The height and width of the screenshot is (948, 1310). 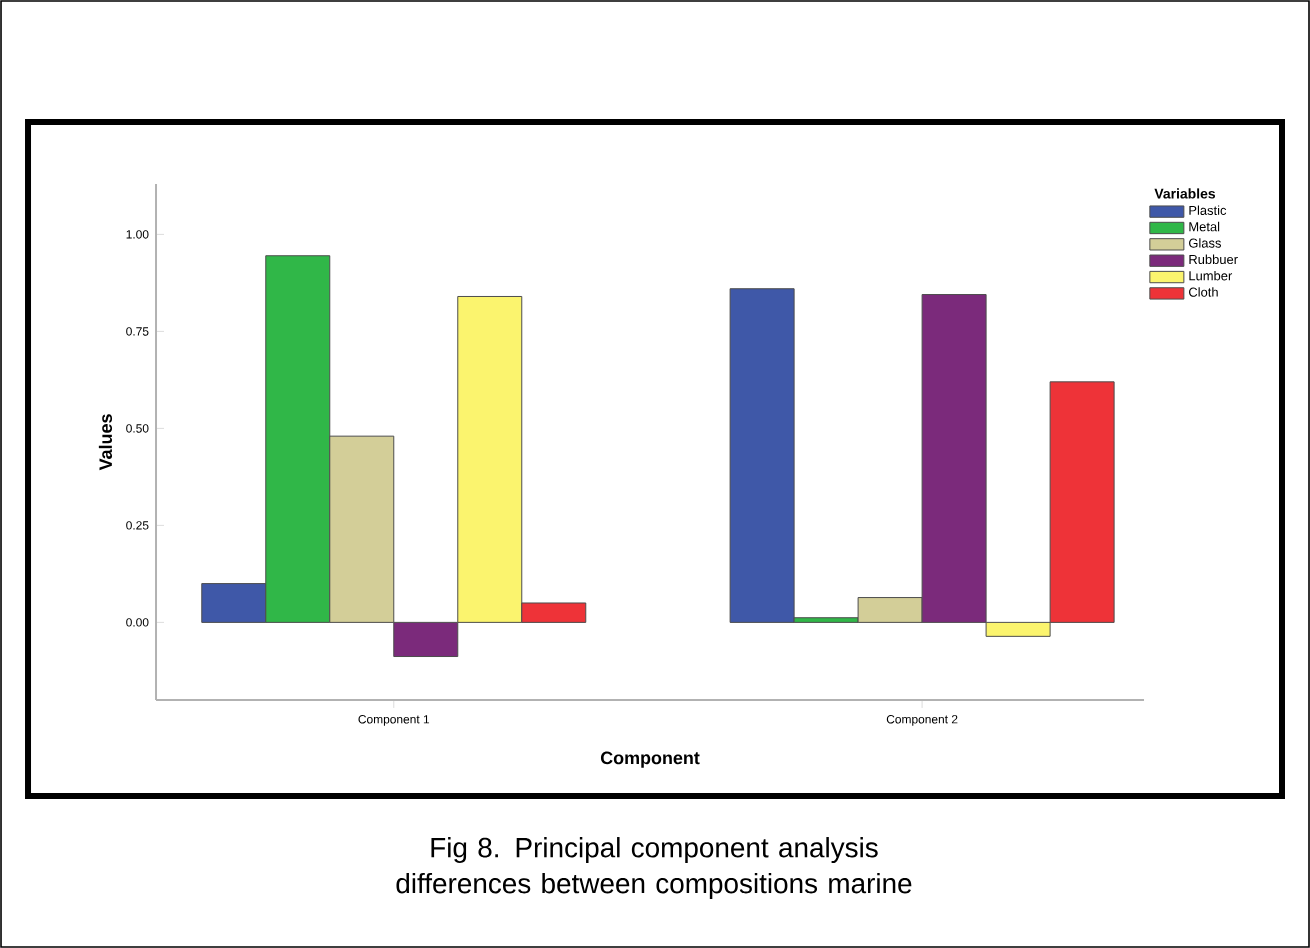 What do you see at coordinates (105, 442) in the screenshot?
I see `y-axis-title: Values` at bounding box center [105, 442].